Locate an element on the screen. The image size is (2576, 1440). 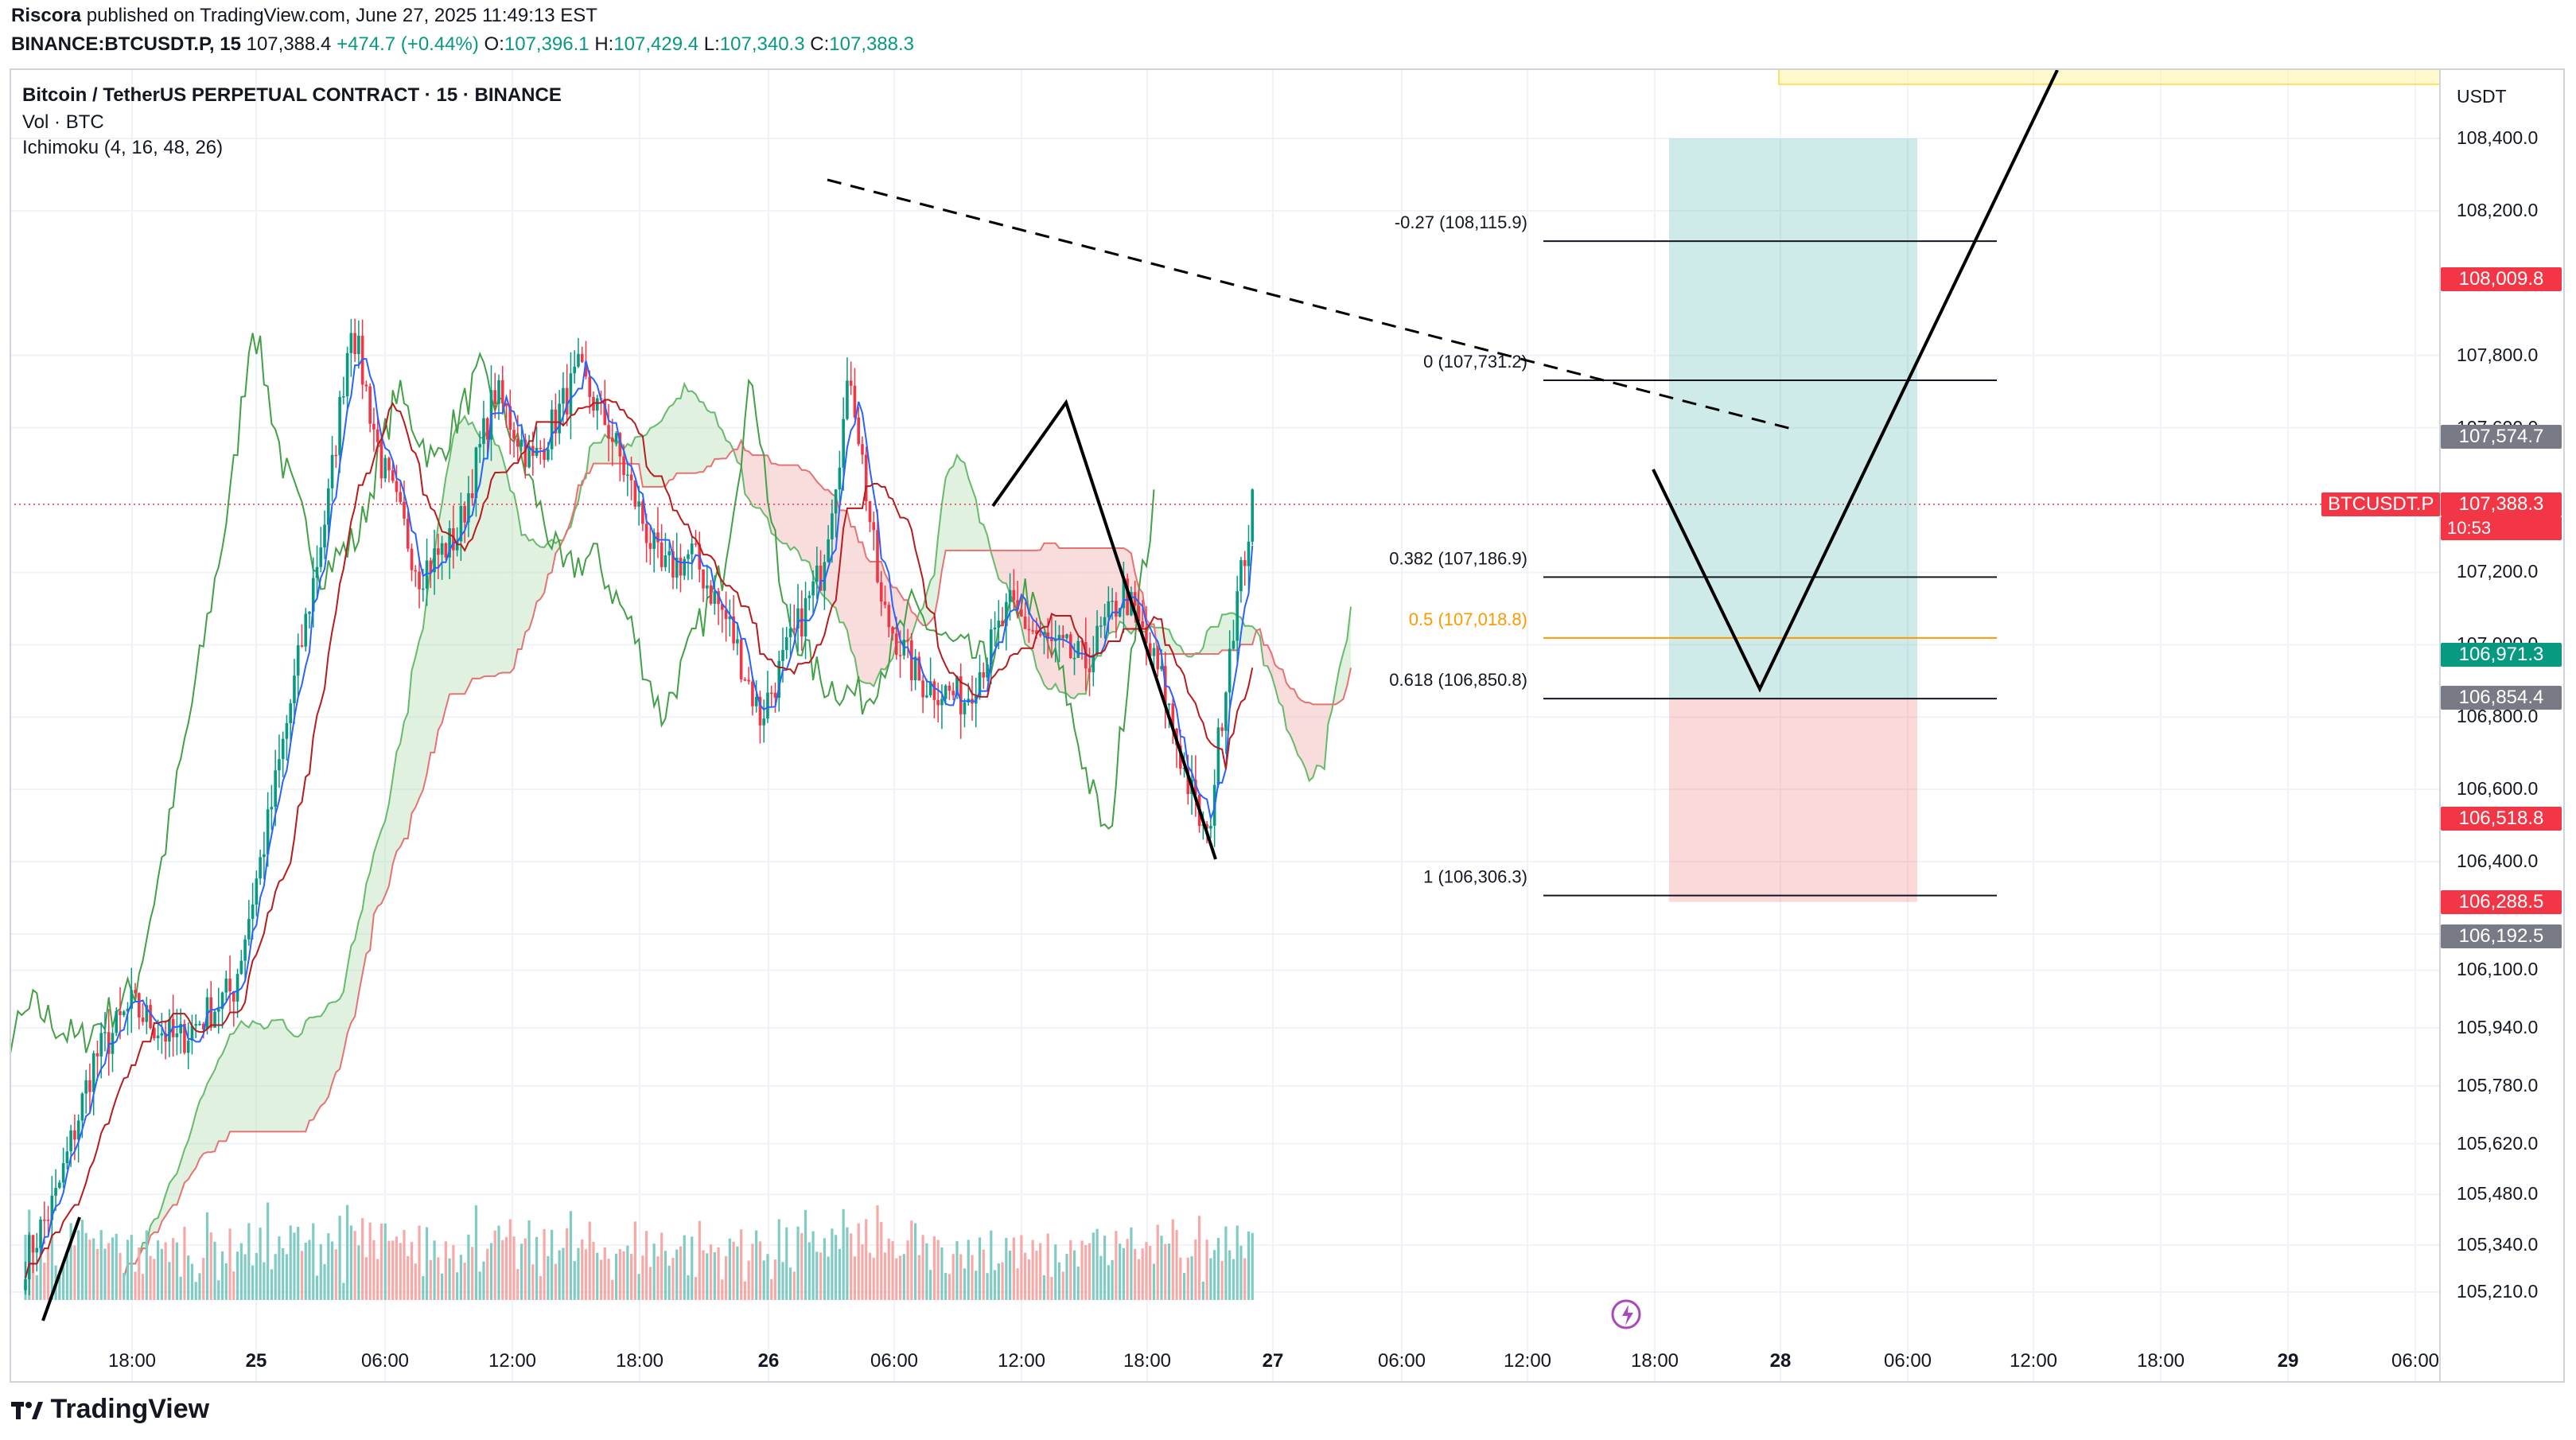
tradingview-logo: TradingView is located at coordinates (110, 1409).